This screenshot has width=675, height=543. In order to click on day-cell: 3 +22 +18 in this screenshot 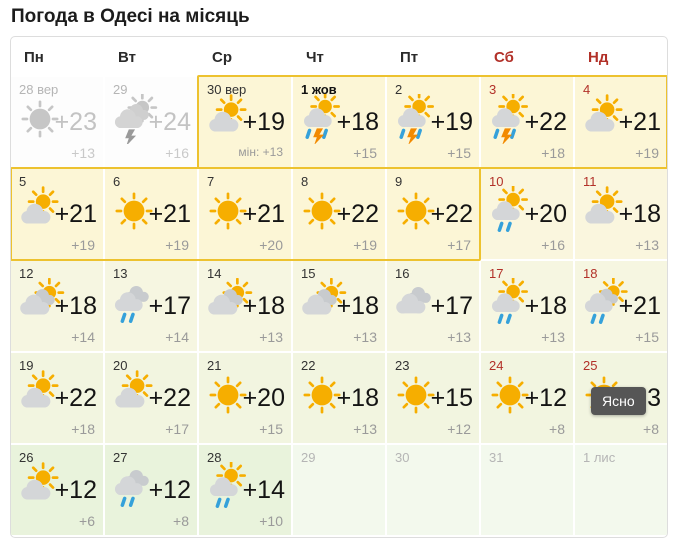, I will do `click(527, 122)`.